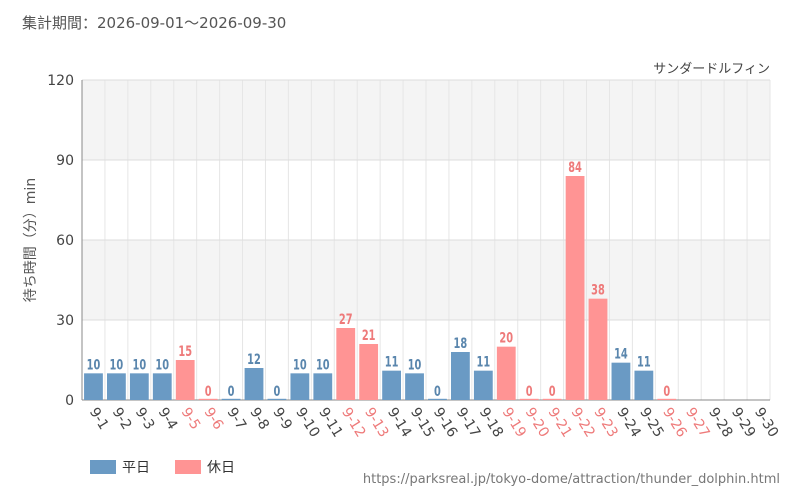 This screenshot has width=800, height=500. What do you see at coordinates (369, 335) in the screenshot?
I see `data-label-9-13: 21` at bounding box center [369, 335].